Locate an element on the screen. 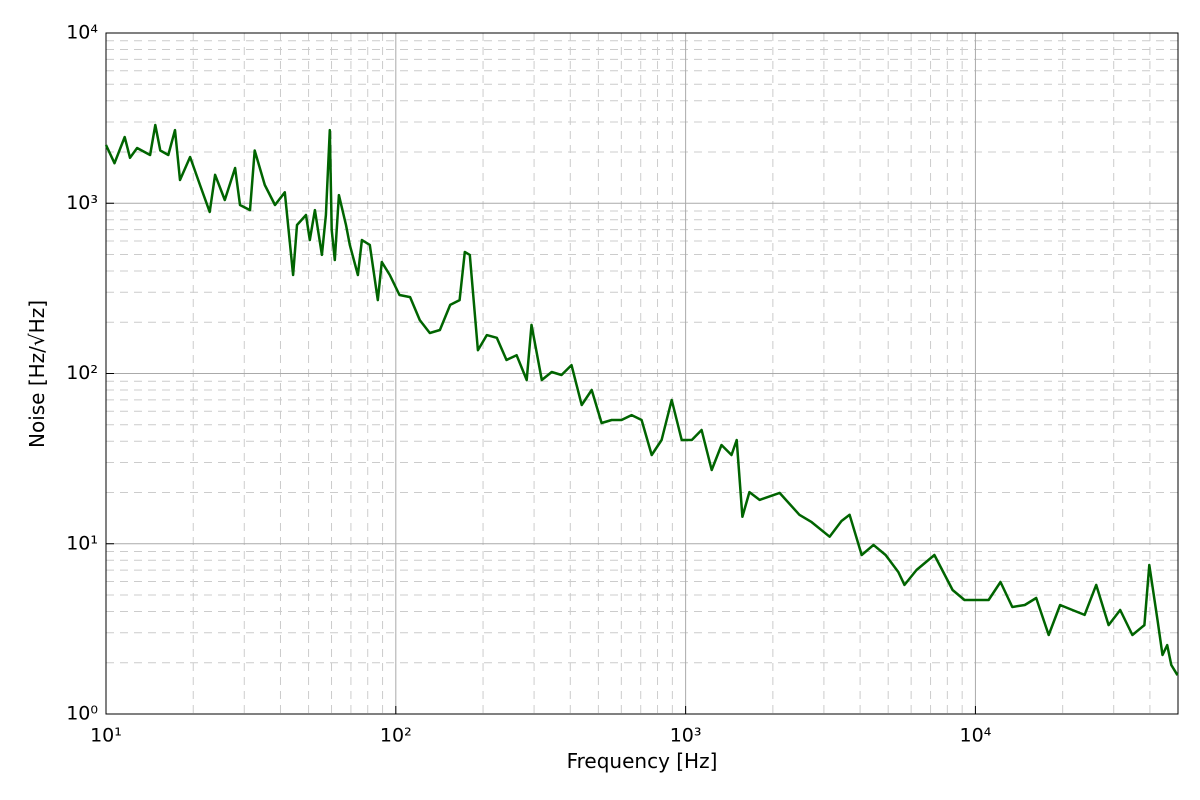 This screenshot has width=1200, height=800. y-tick-label: 10³ is located at coordinates (82, 203).